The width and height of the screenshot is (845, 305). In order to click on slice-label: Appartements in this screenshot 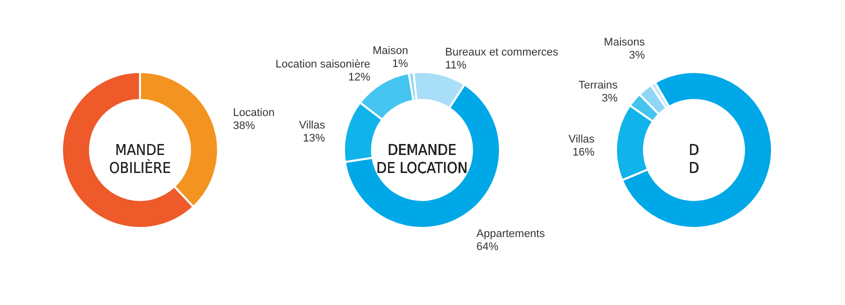, I will do `click(511, 234)`.